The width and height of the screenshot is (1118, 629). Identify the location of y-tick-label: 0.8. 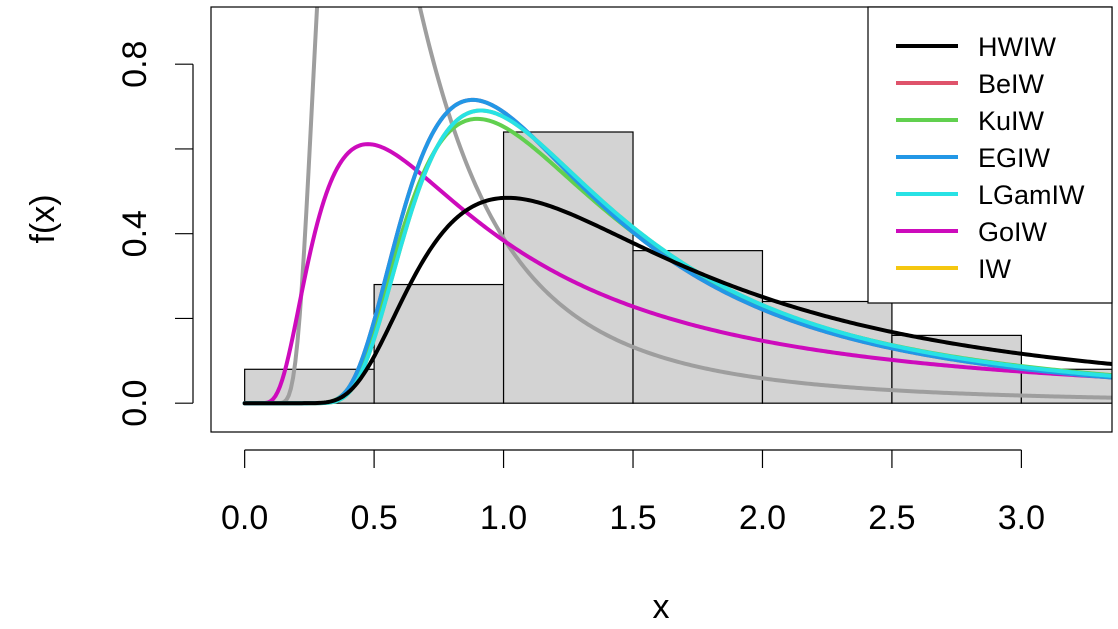
(135, 64).